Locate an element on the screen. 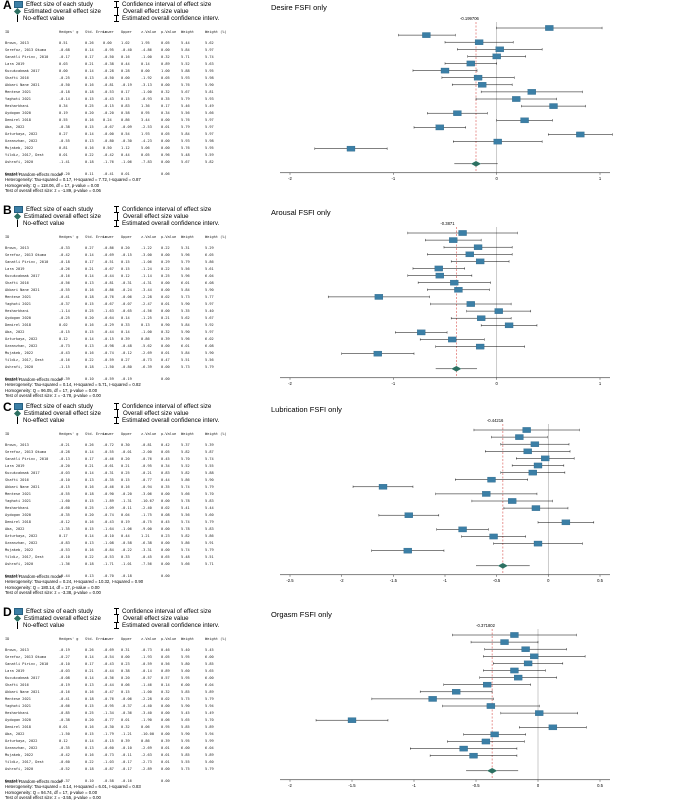 The height and width of the screenshot is (807, 675). table-cell: -1.25 is located at coordinates (146, 318).